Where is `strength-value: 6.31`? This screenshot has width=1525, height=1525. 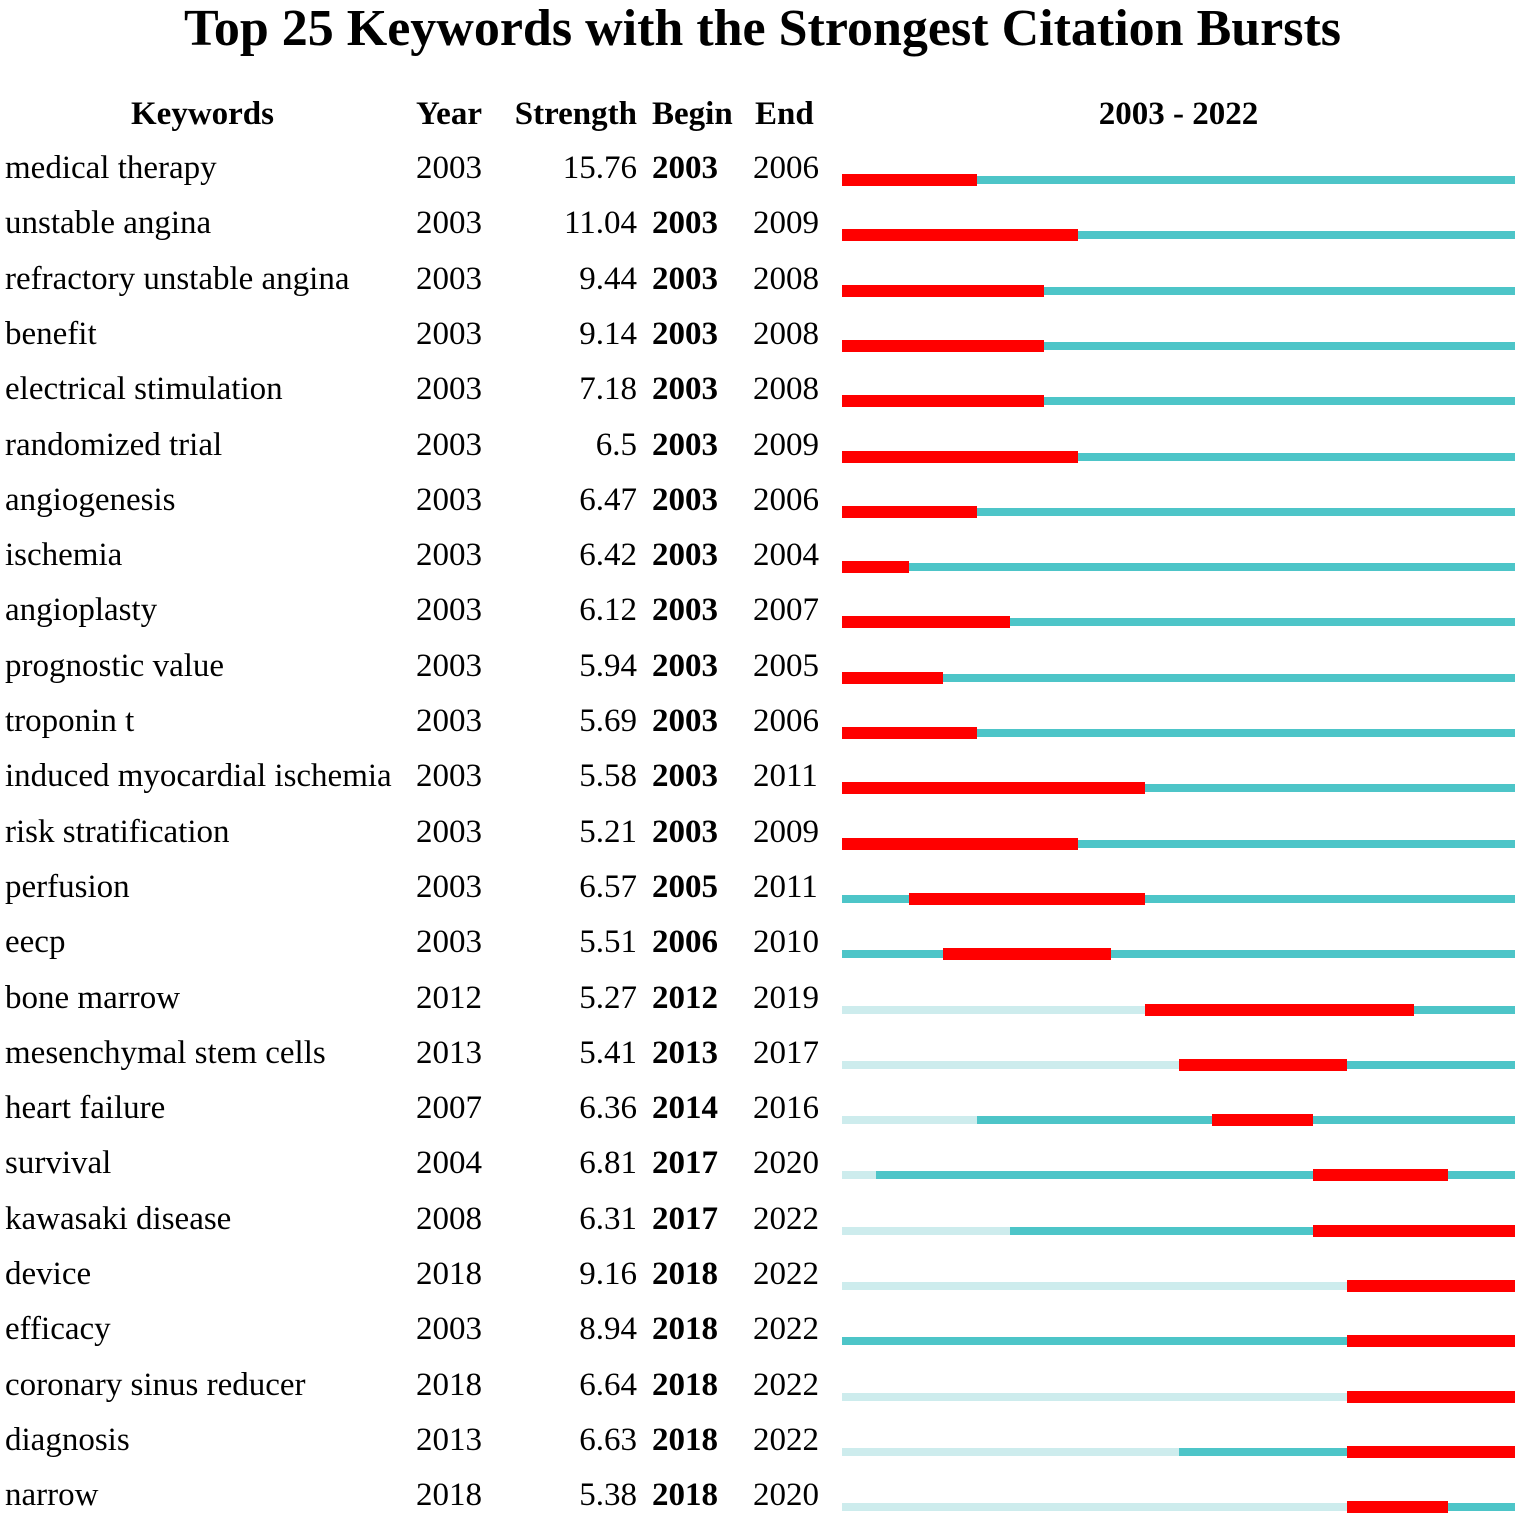
strength-value: 6.31 is located at coordinates (608, 1218).